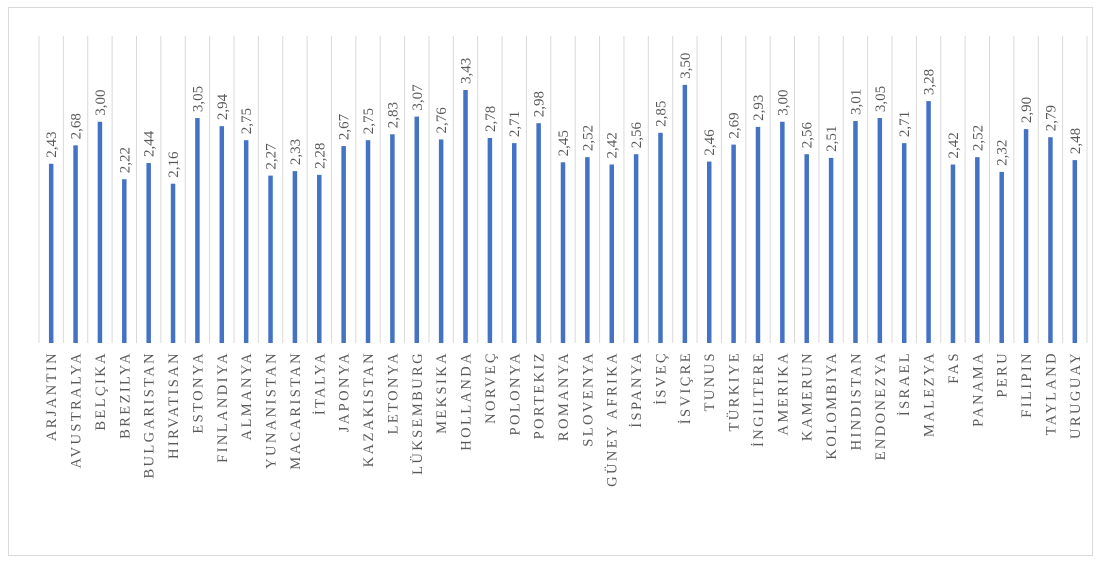 This screenshot has height=563, width=1101. Describe the element at coordinates (77, 126) in the screenshot. I see `data-label: 2,68` at that location.